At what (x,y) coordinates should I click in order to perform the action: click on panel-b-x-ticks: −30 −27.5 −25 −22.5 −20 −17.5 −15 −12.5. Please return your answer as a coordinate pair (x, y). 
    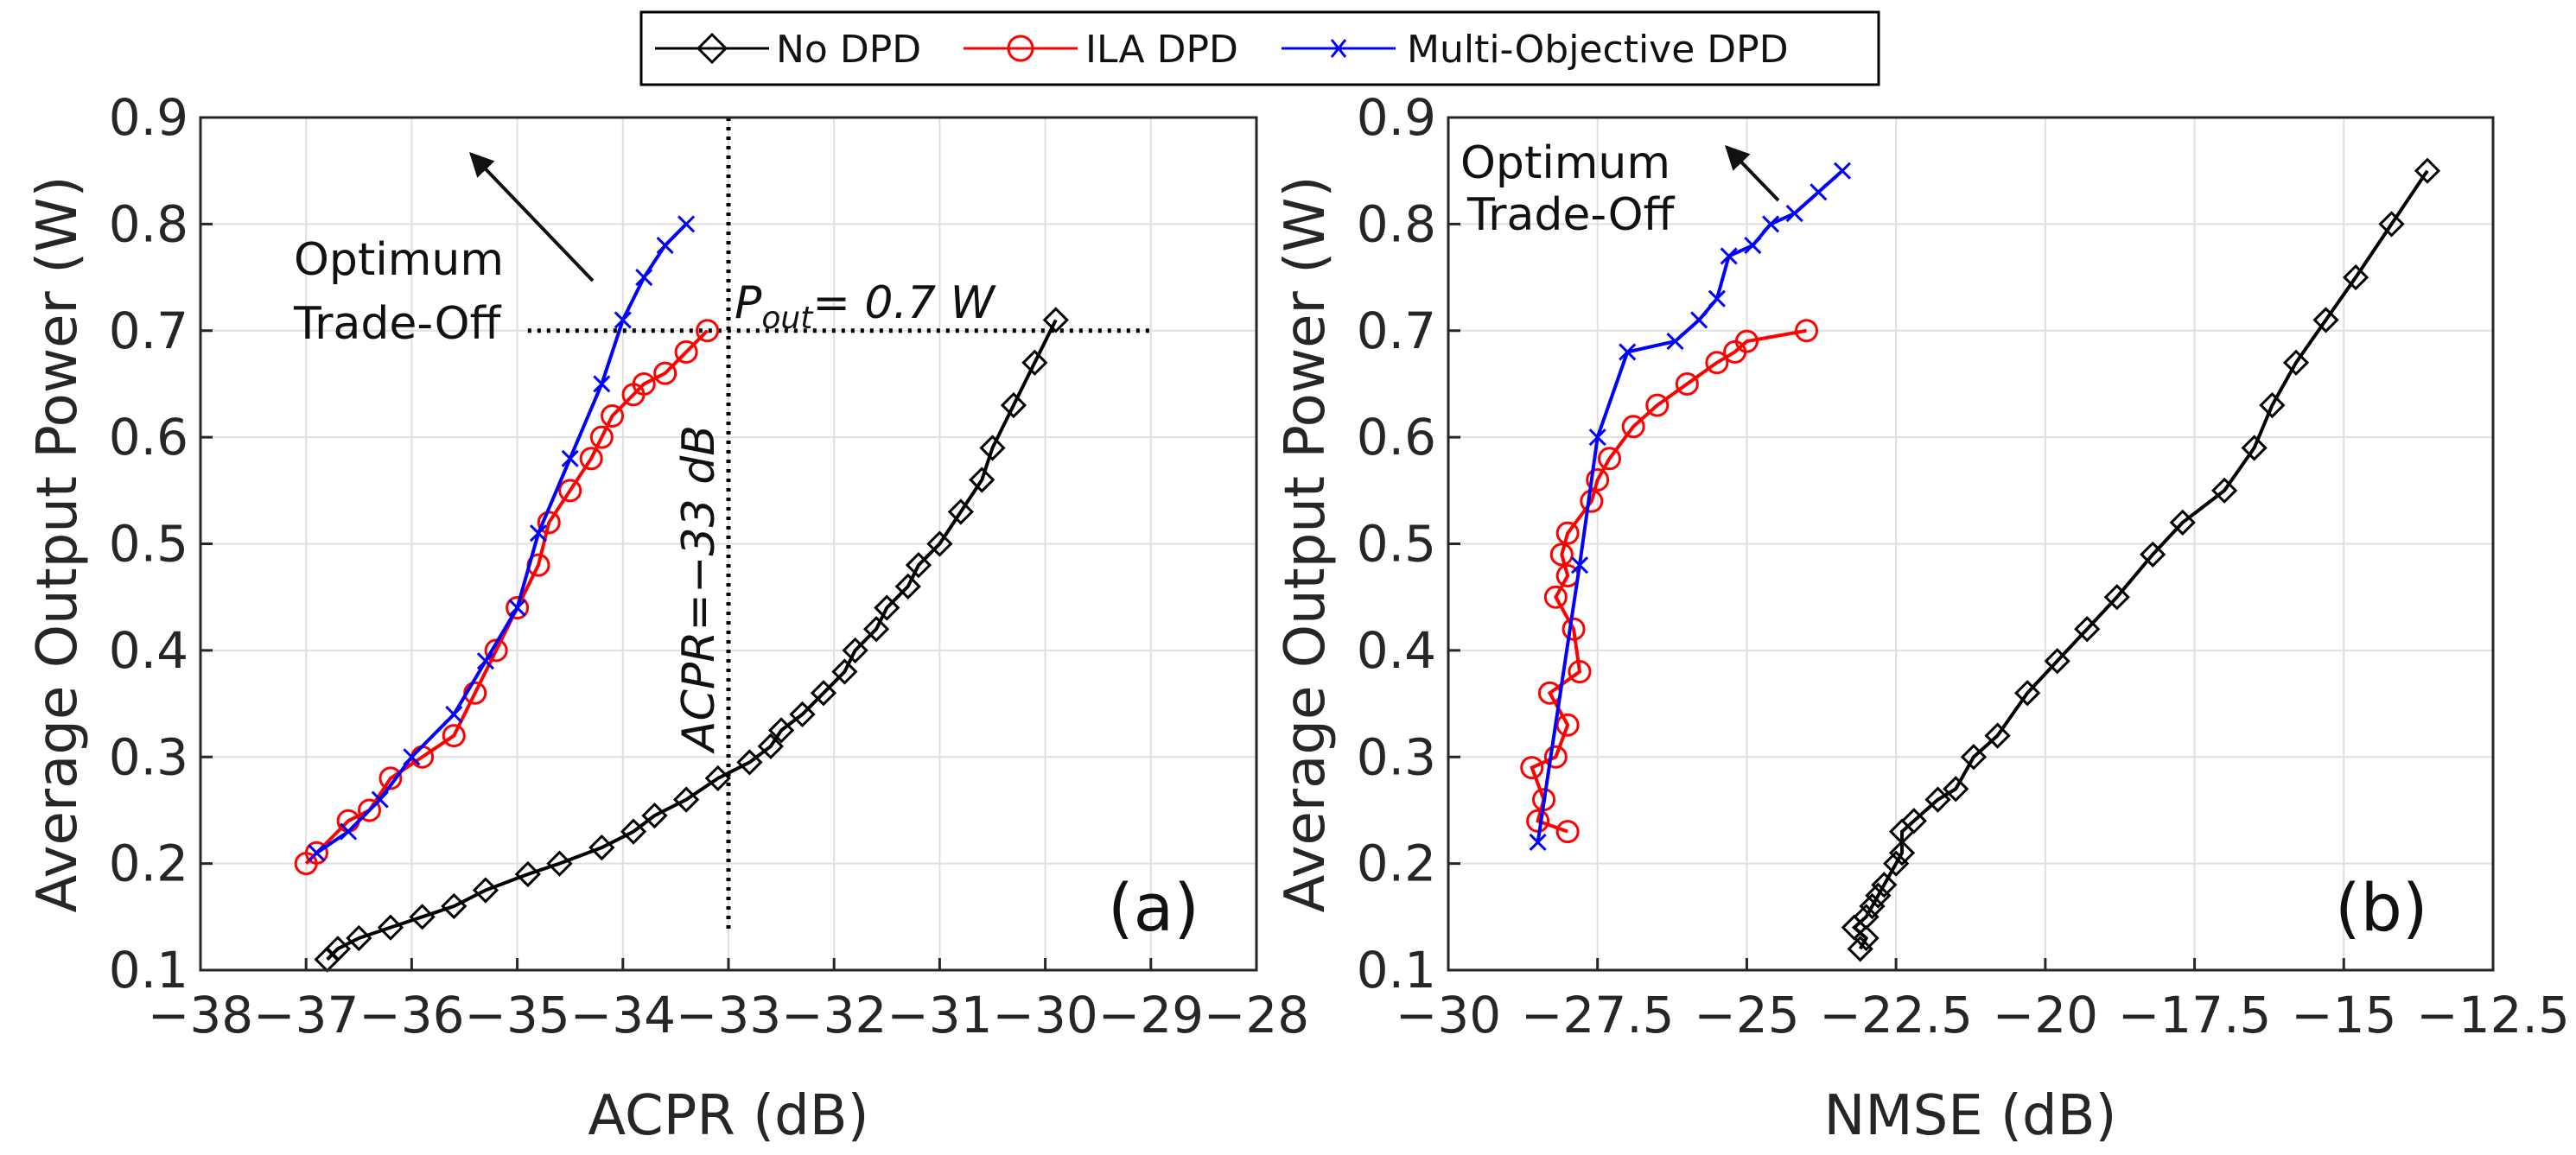
    Looking at the image, I should click on (1983, 1001).